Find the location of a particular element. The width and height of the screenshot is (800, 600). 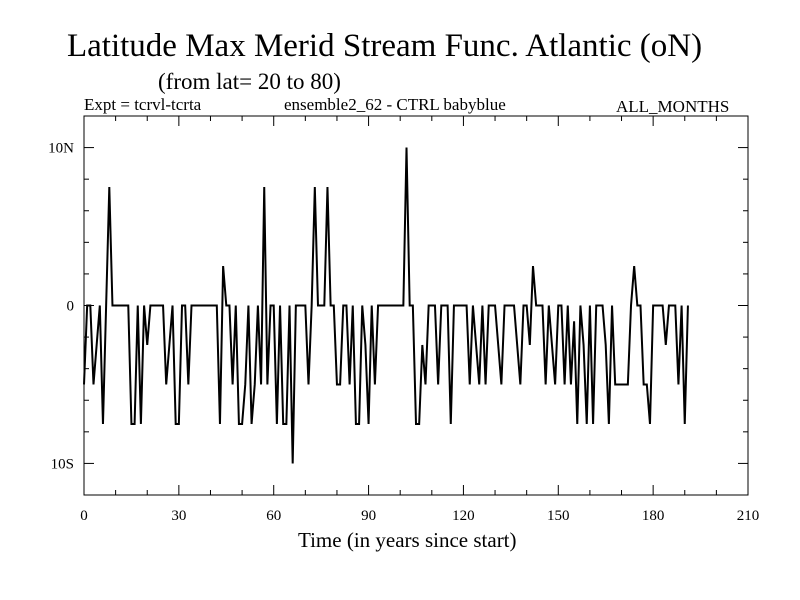

x-axis-label: Time (in years since start) is located at coordinates (407, 540).